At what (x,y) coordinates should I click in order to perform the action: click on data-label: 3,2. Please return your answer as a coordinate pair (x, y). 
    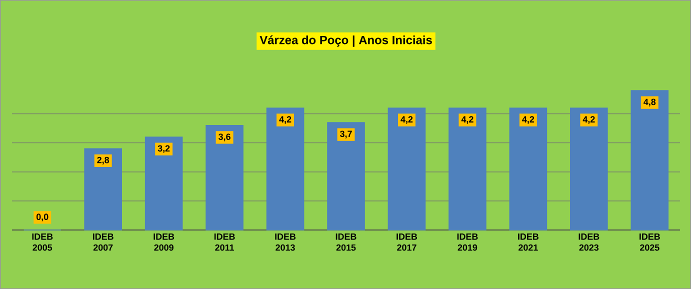
    Looking at the image, I should click on (164, 149).